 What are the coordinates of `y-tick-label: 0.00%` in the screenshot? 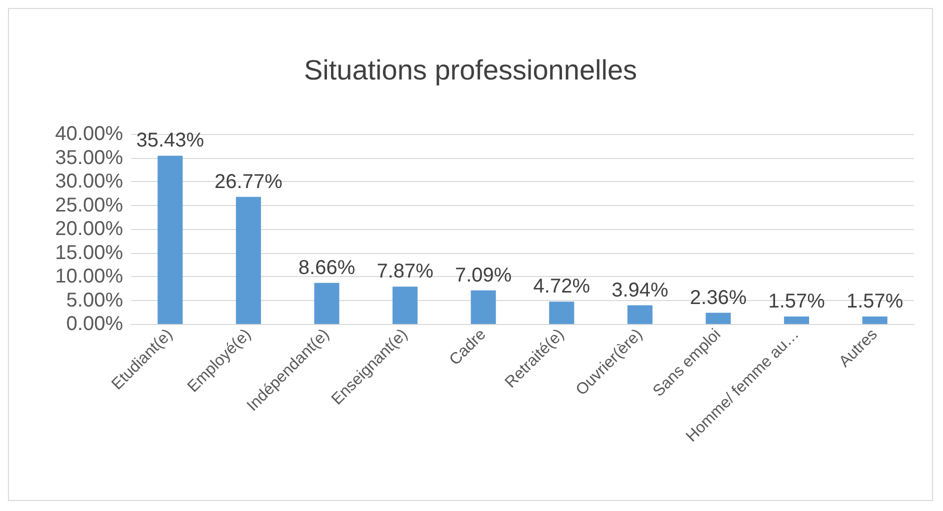 It's located at (95, 324).